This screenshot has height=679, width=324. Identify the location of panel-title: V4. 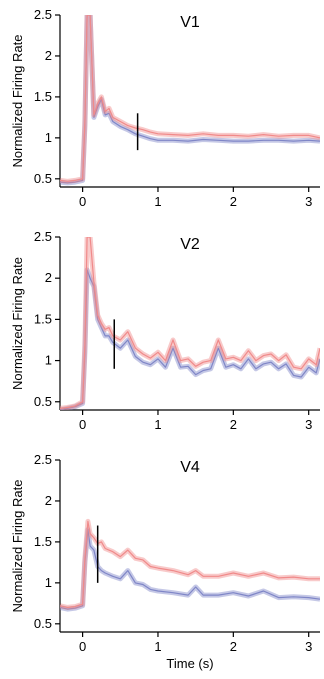
(190, 467).